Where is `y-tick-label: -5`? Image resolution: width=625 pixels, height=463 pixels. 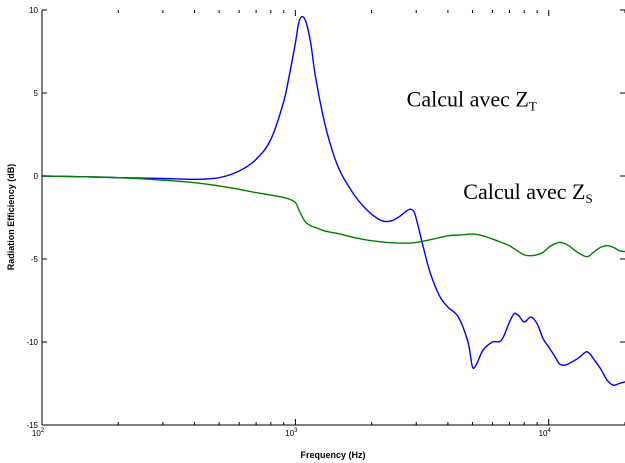 y-tick-label: -5 is located at coordinates (35, 259).